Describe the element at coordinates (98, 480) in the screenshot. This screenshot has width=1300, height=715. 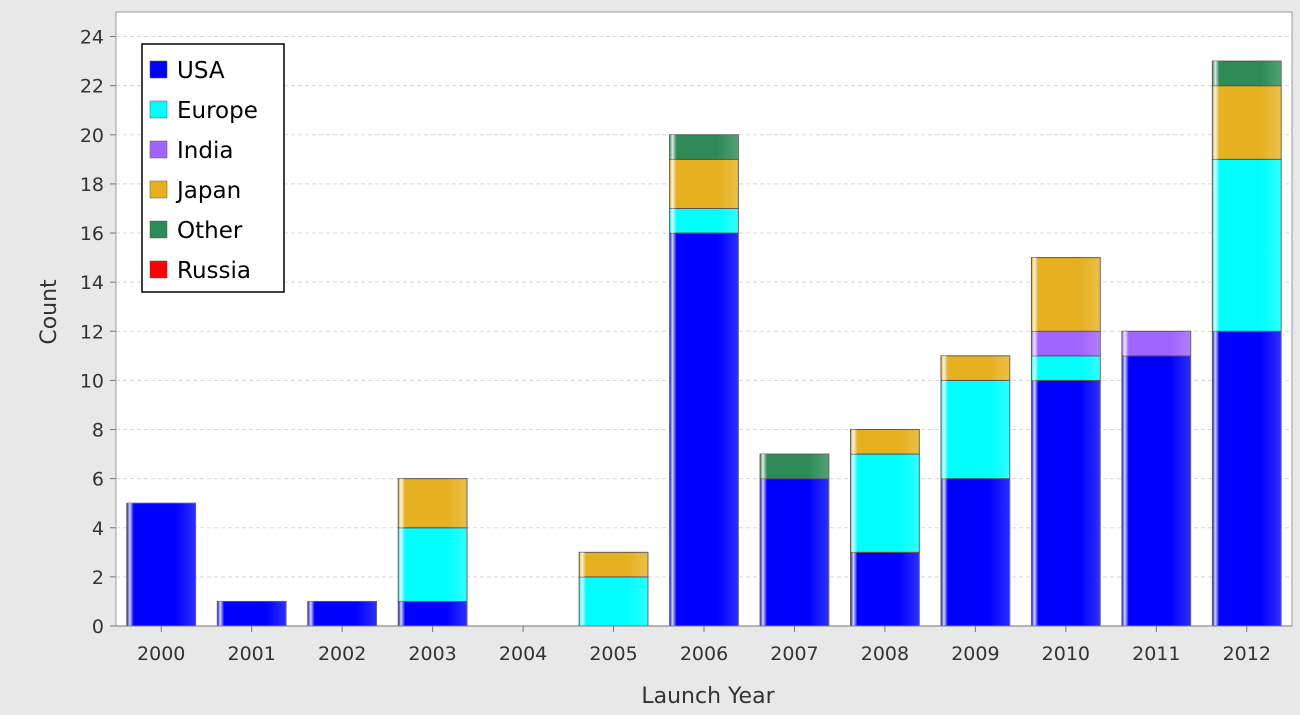
I see `y-tick-label: 6` at that location.